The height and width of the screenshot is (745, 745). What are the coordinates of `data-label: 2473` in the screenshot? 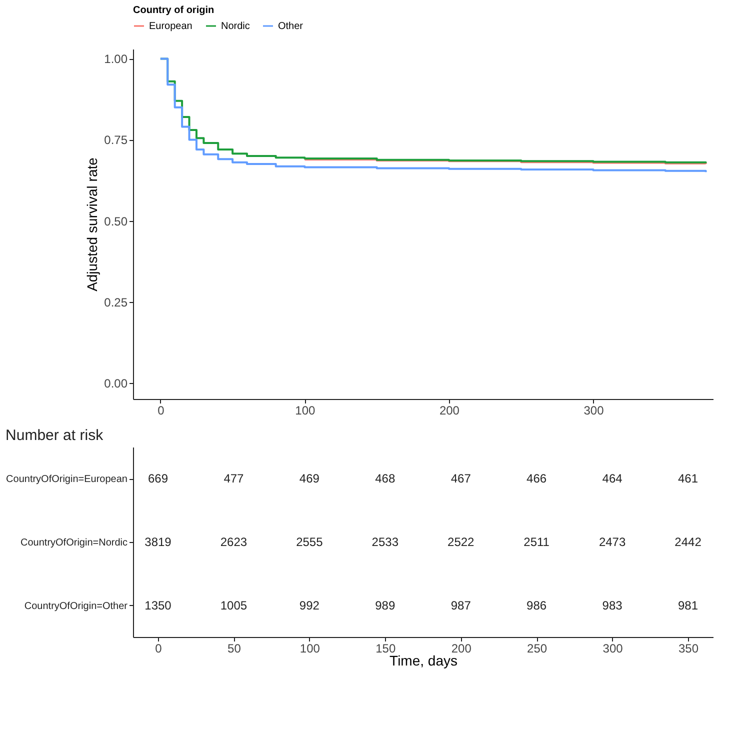 It's located at (612, 542).